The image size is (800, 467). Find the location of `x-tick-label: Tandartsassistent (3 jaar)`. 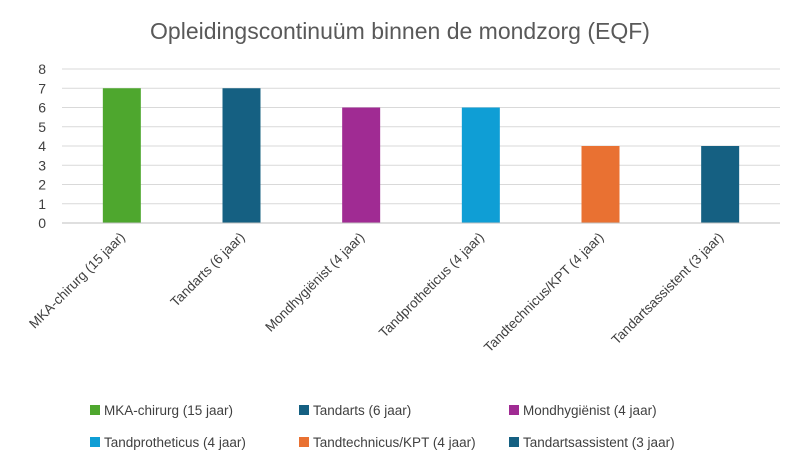

x-tick-label: Tandartsassistent (3 jaar) is located at coordinates (667, 289).